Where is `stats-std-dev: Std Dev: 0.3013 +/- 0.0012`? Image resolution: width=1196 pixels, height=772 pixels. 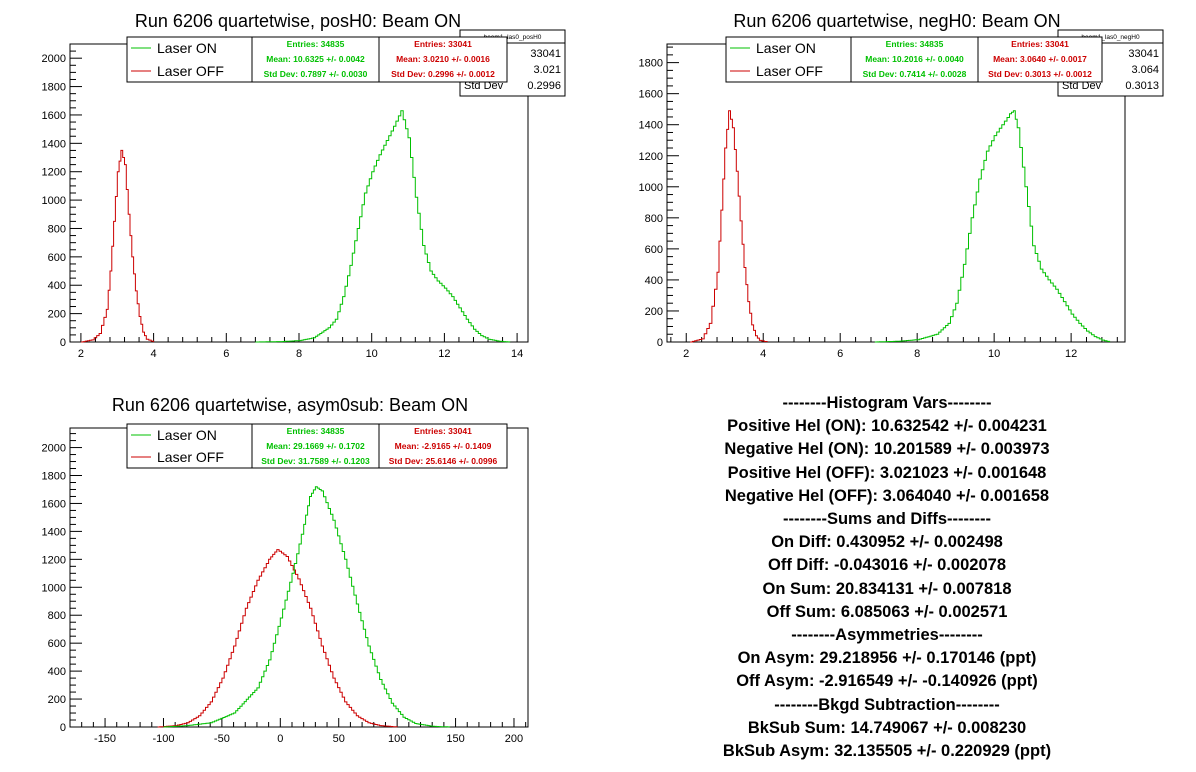 stats-std-dev: Std Dev: 0.3013 +/- 0.0012 is located at coordinates (1040, 74).